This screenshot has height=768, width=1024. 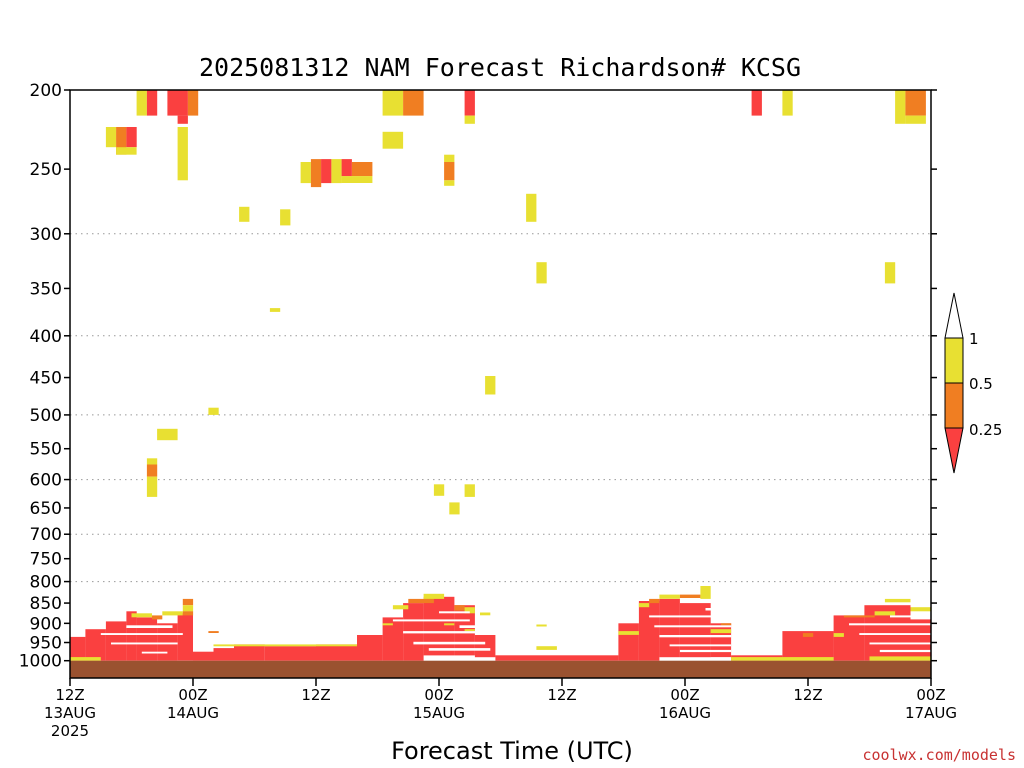 I want to click on x-tick-label-48-0: 12Z, so click(x=561, y=695).